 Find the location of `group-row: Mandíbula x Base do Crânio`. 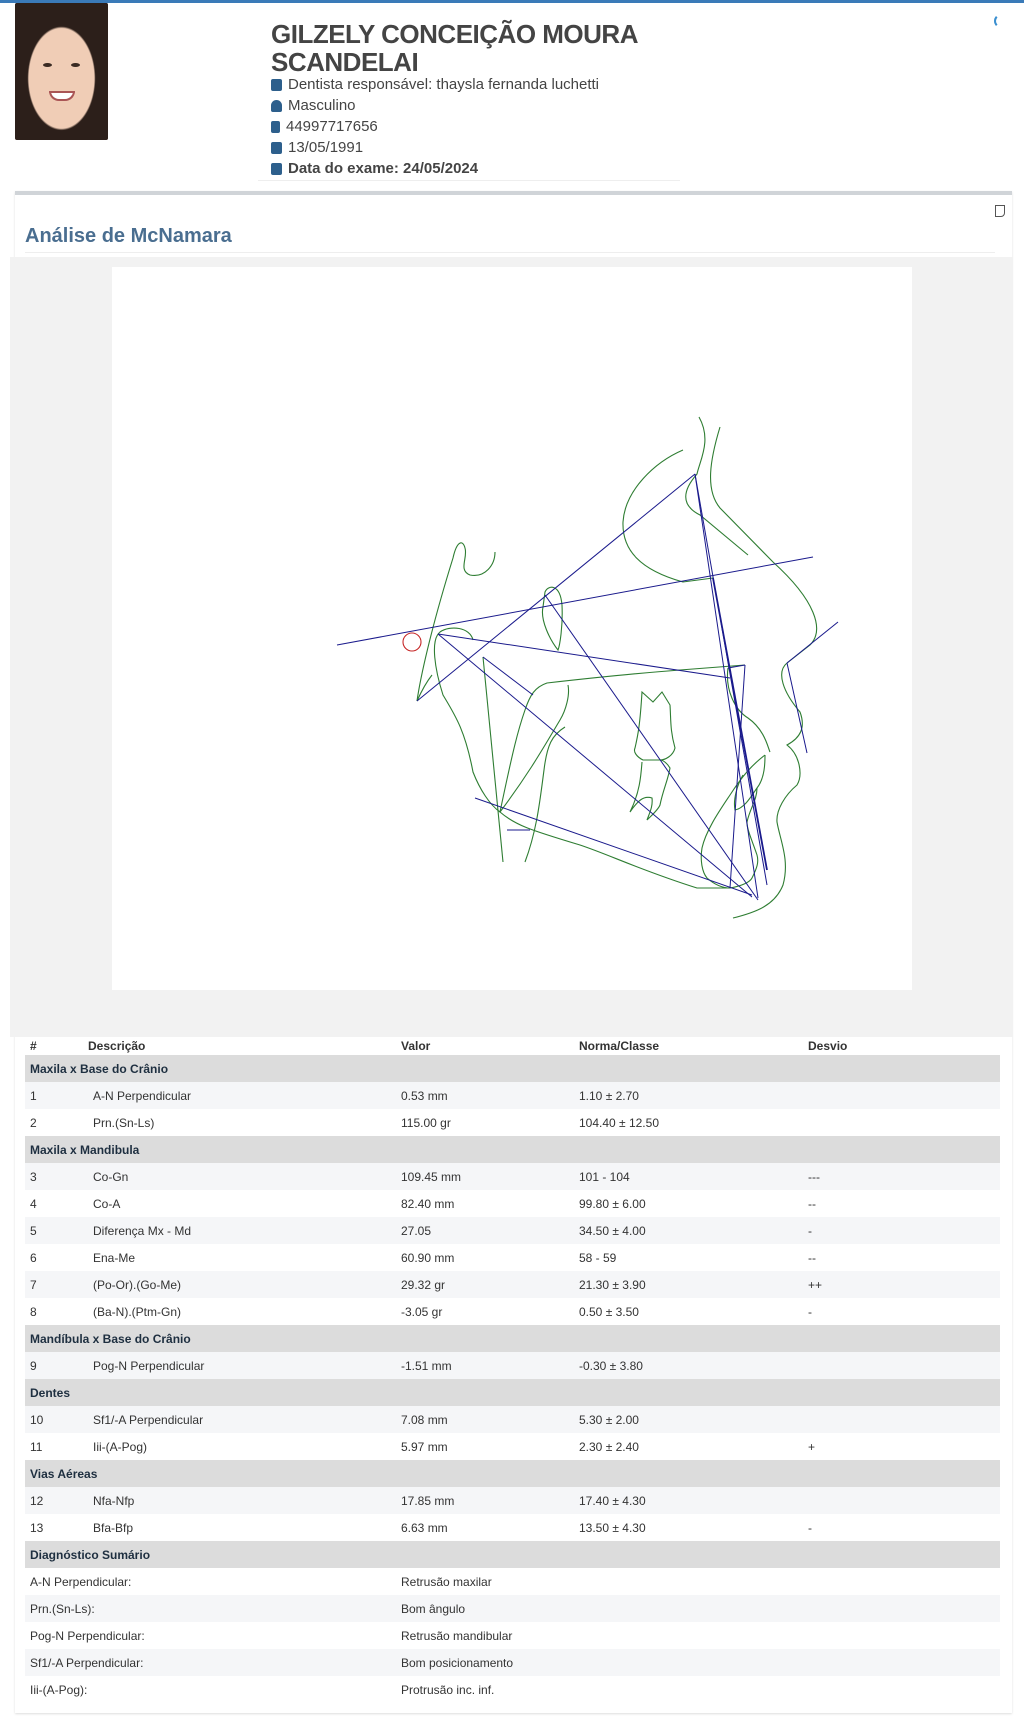

group-row: Mandíbula x Base do Crânio is located at coordinates (512, 1338).